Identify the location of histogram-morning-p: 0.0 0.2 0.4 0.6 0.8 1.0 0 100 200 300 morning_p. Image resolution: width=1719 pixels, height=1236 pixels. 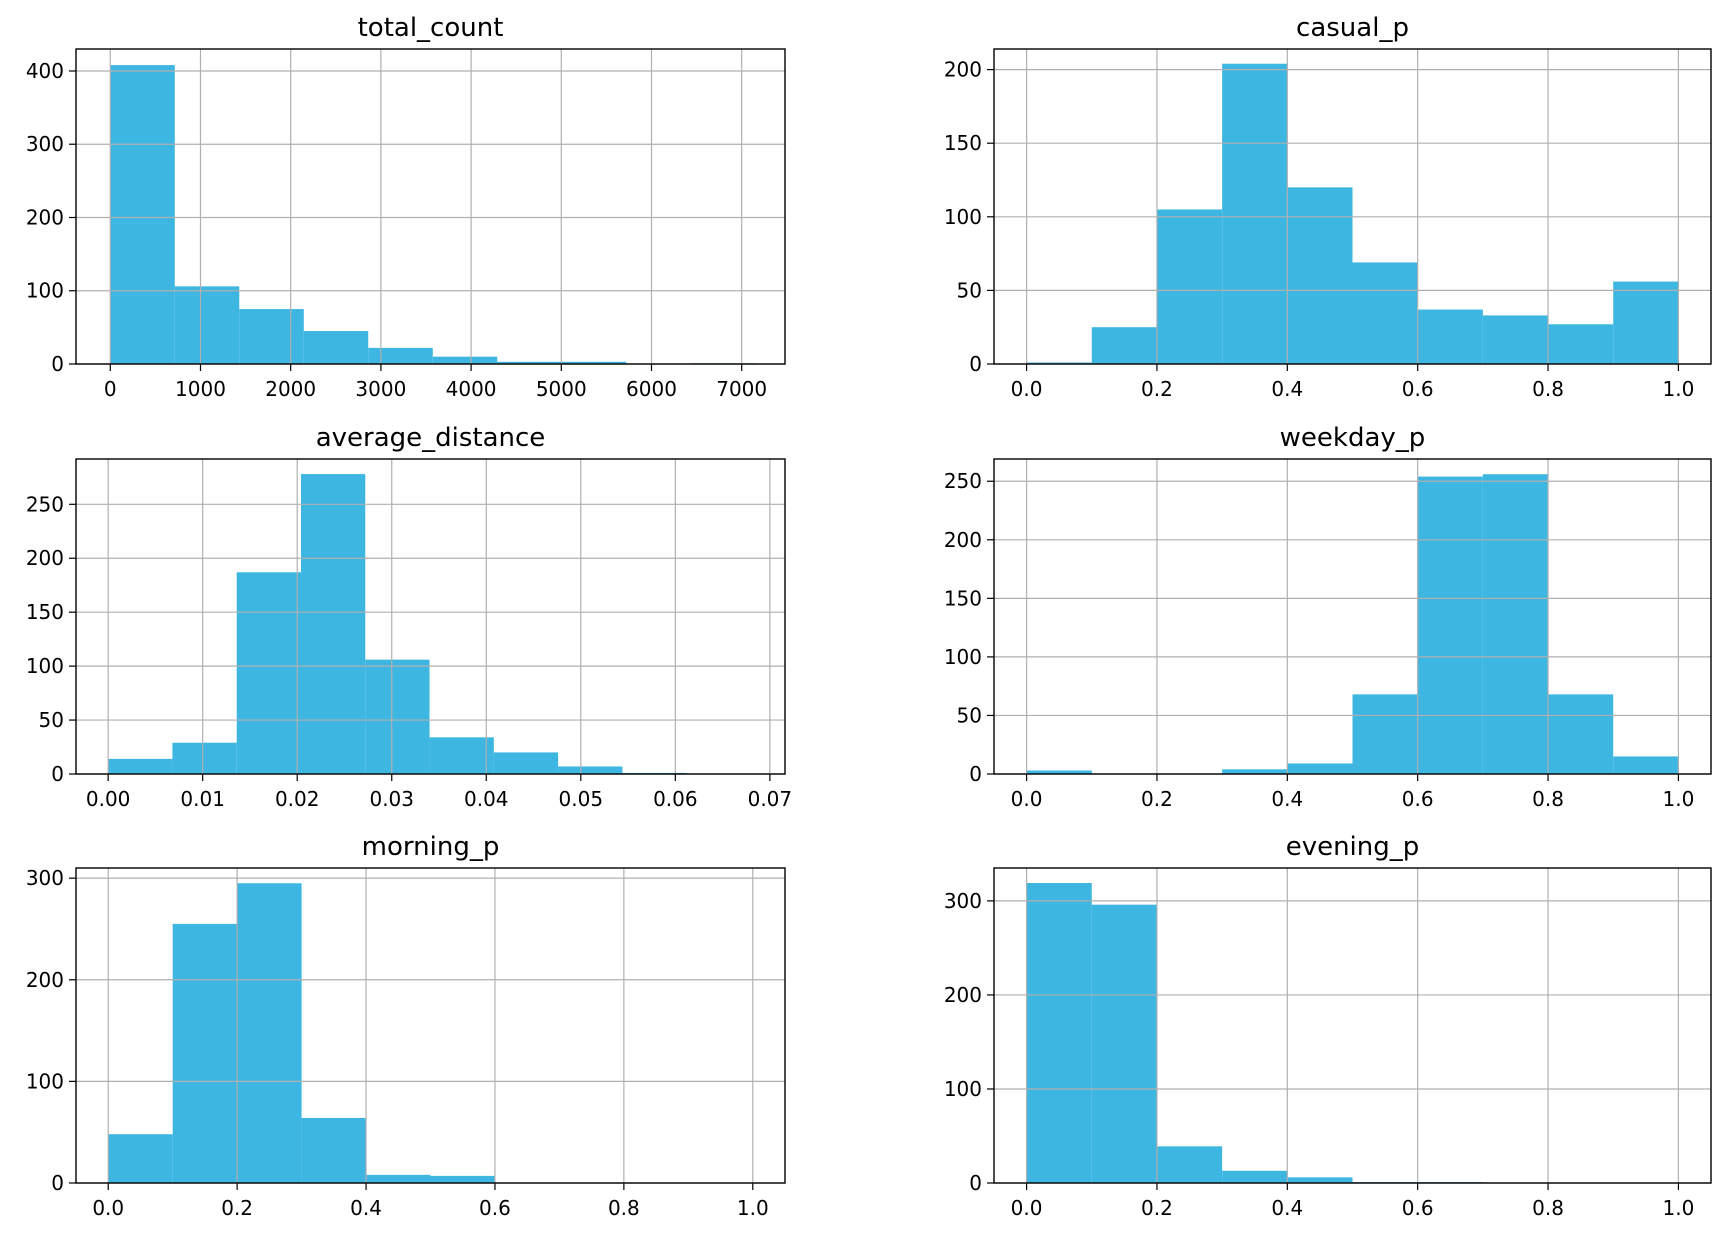
(406, 1026).